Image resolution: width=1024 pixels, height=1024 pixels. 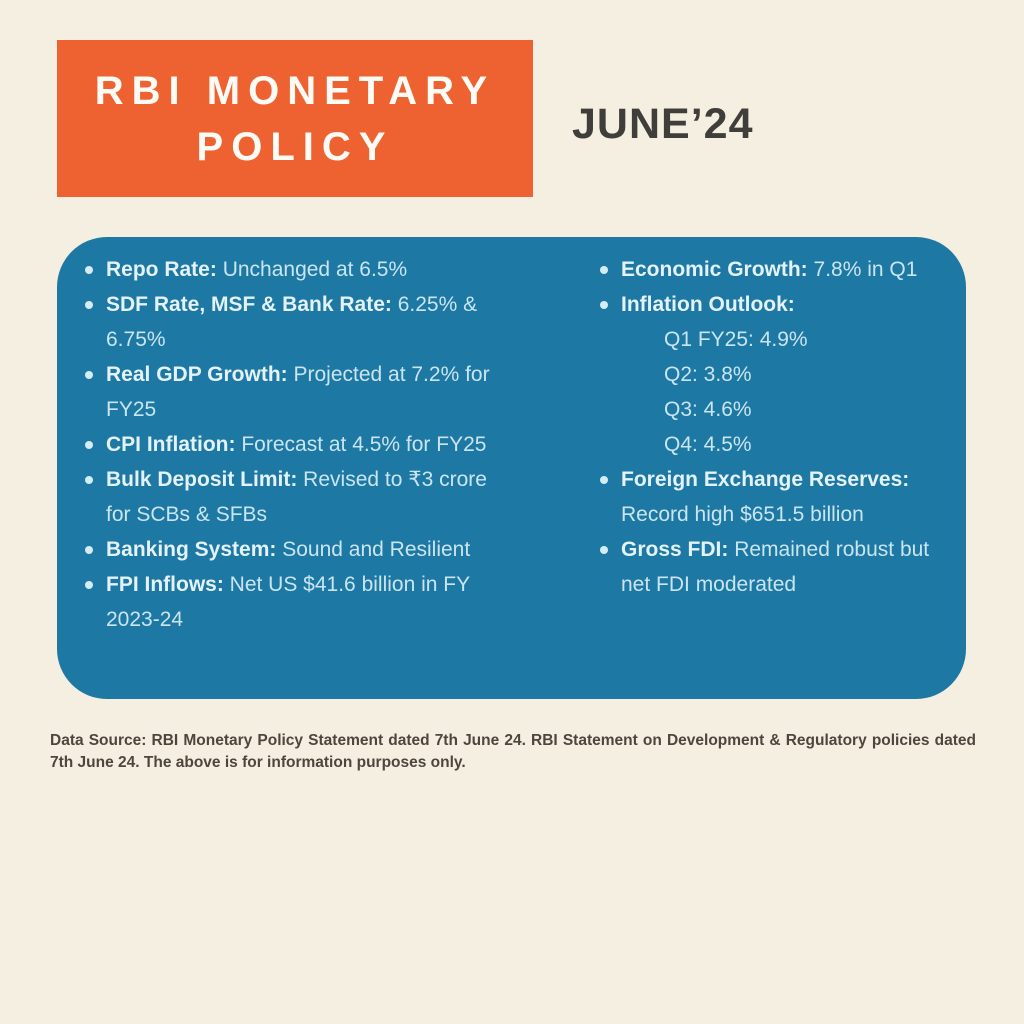 What do you see at coordinates (296, 444) in the screenshot?
I see `list-item-text: CPI Inflation: Forecast at 4.5% for FY25` at bounding box center [296, 444].